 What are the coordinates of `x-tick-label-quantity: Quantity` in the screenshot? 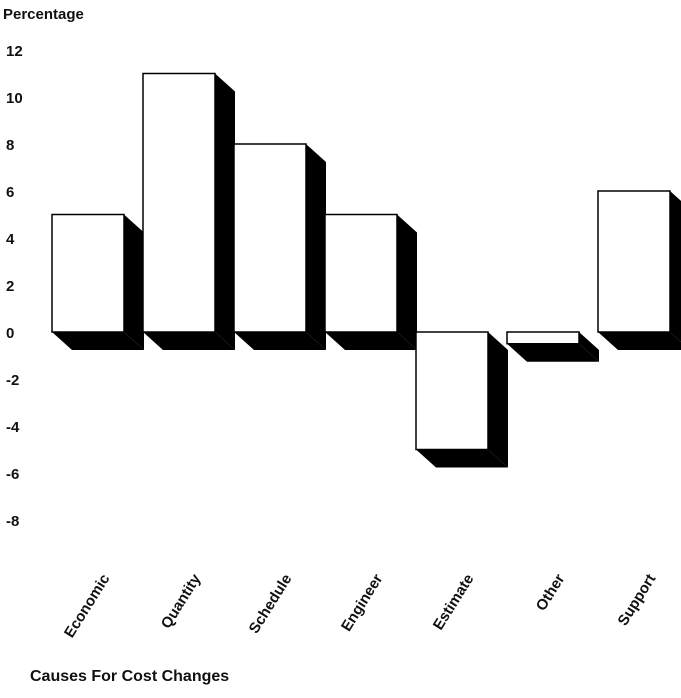 It's located at (181, 601).